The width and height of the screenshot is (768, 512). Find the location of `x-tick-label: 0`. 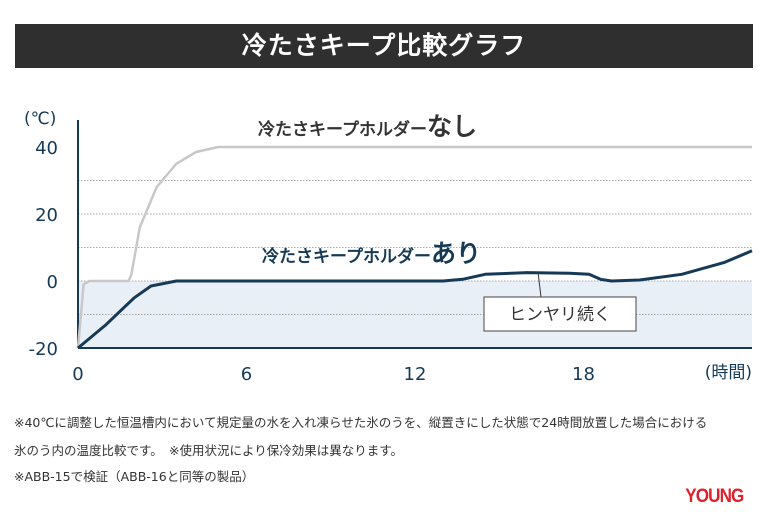

x-tick-label: 0 is located at coordinates (77, 374).